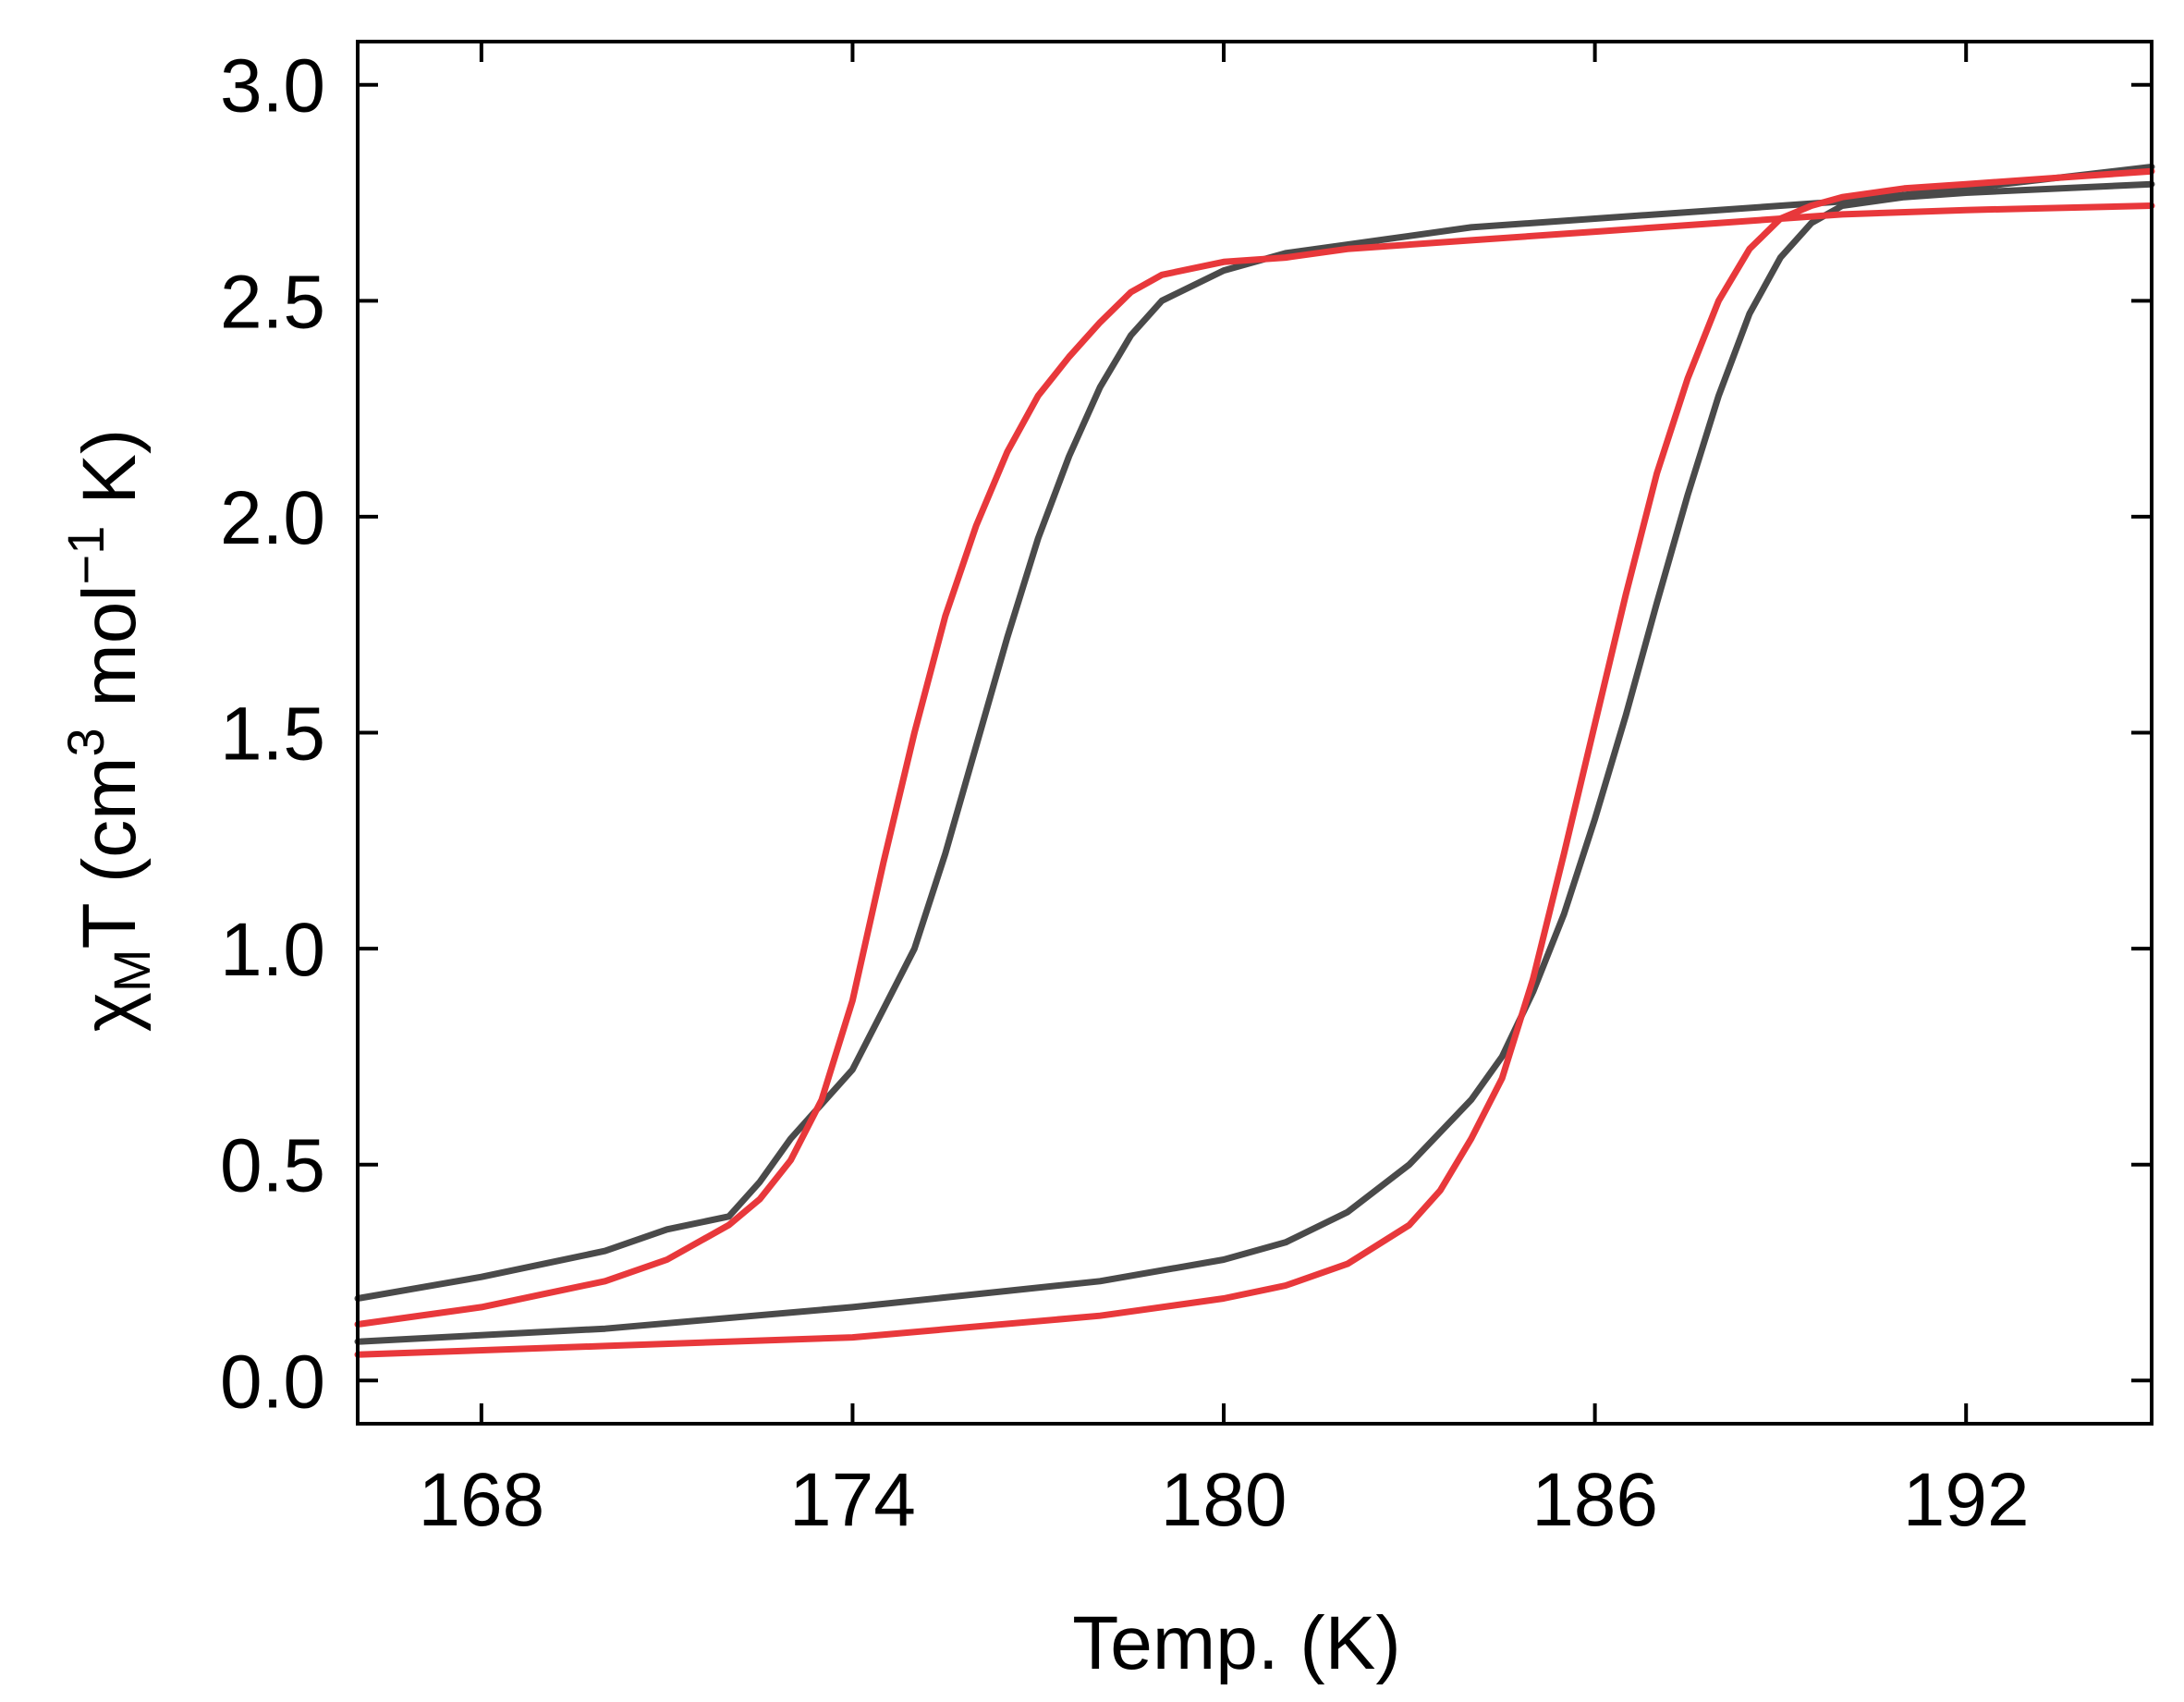  Describe the element at coordinates (272, 735) in the screenshot. I see `y-tick-label: 1.5` at that location.